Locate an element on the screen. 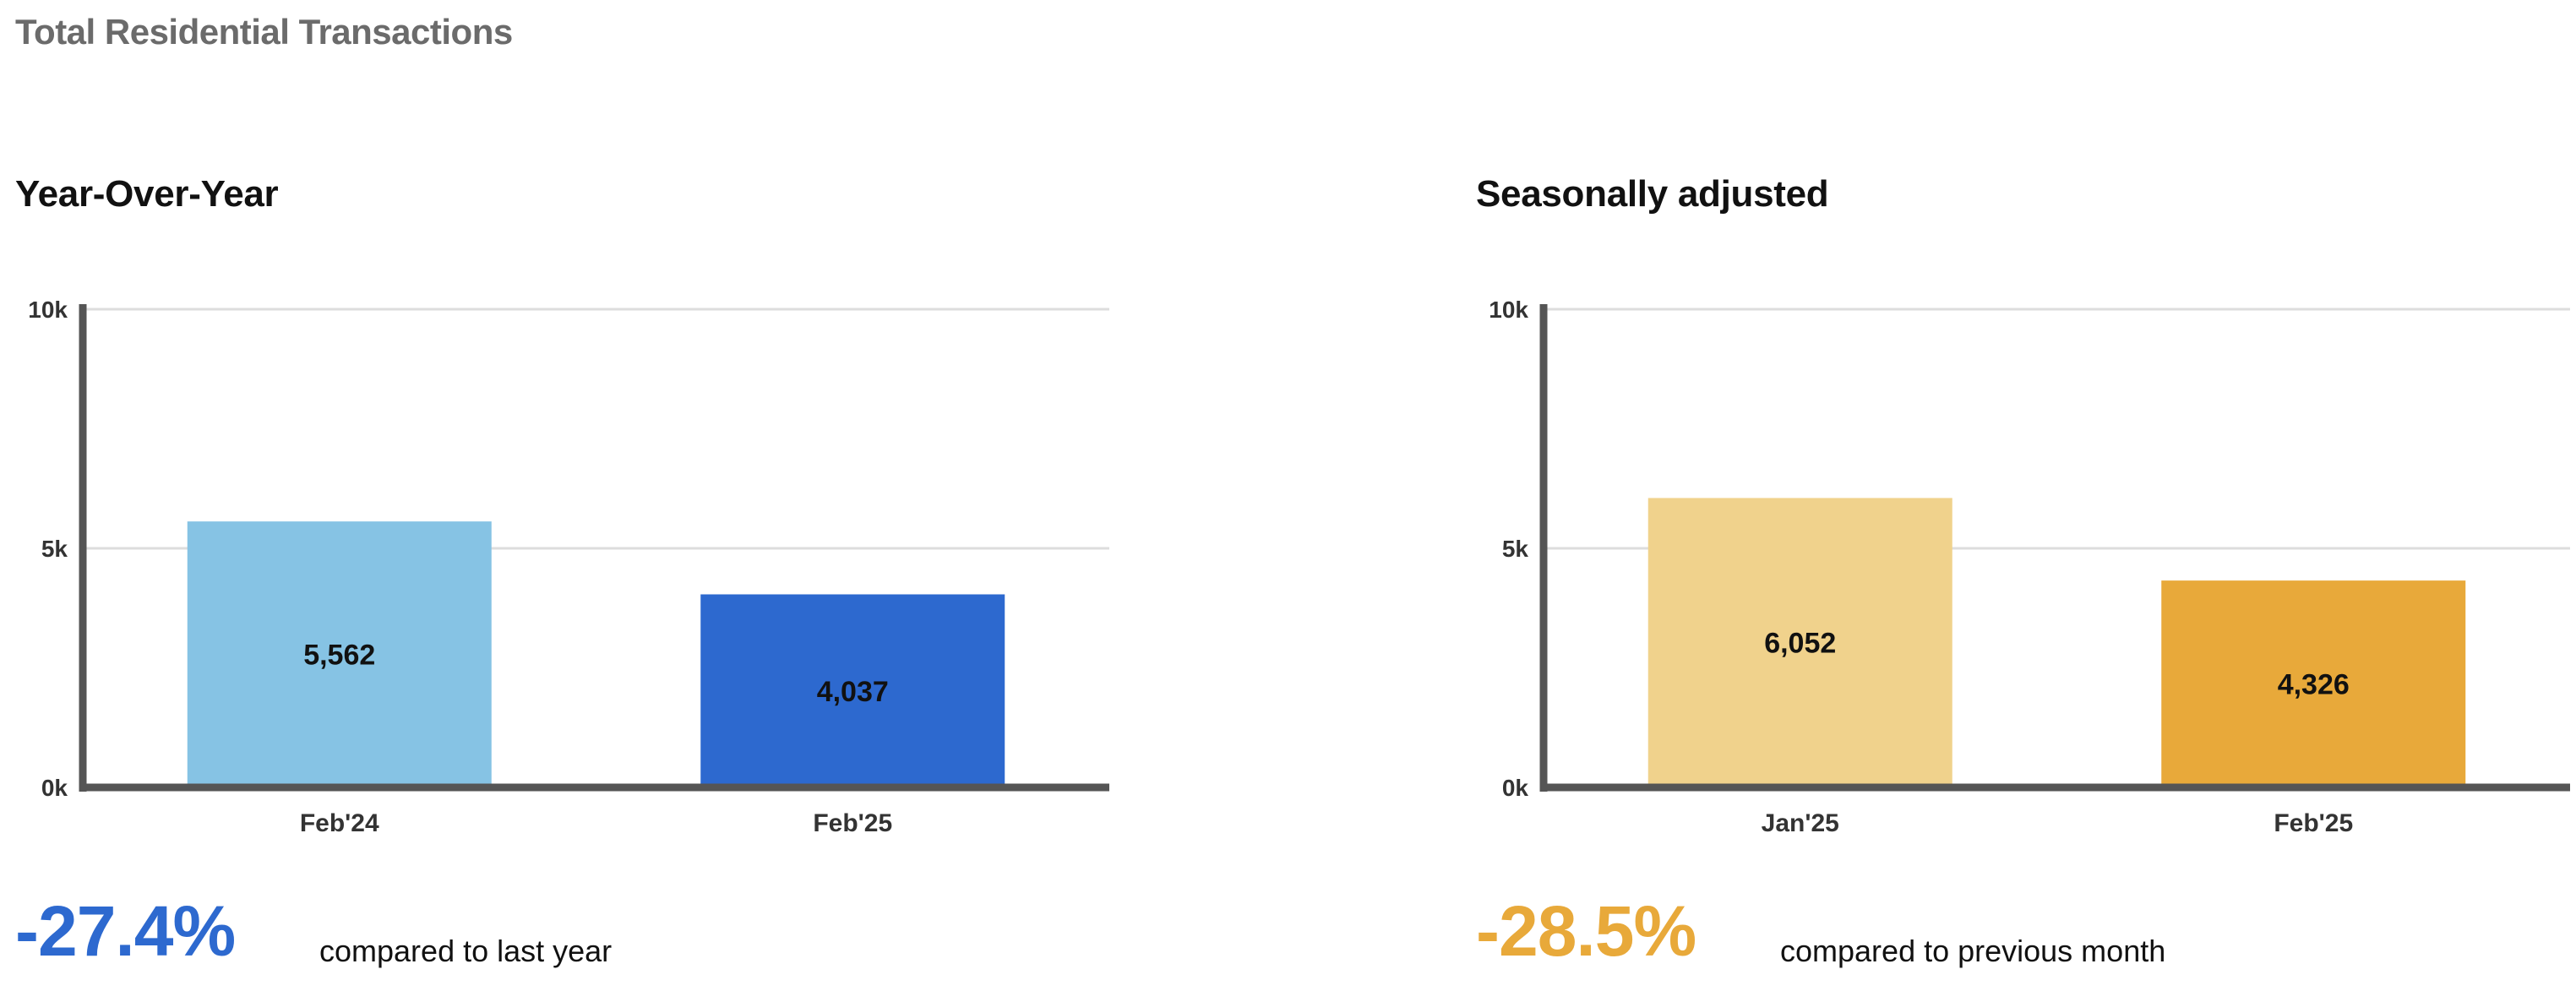 This screenshot has height=1002, width=2576. page-title: Total Residential Transactions is located at coordinates (264, 32).